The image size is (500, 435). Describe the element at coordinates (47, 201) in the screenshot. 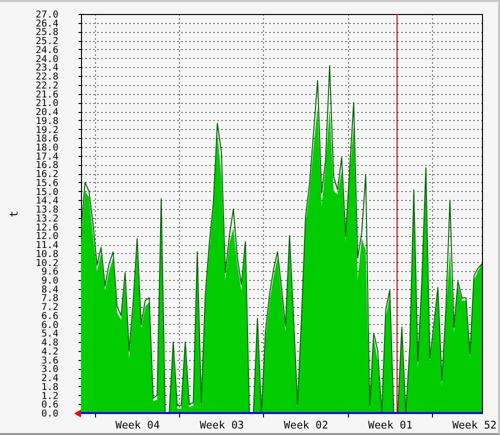

I see `y-tick-label: 14.4` at that location.